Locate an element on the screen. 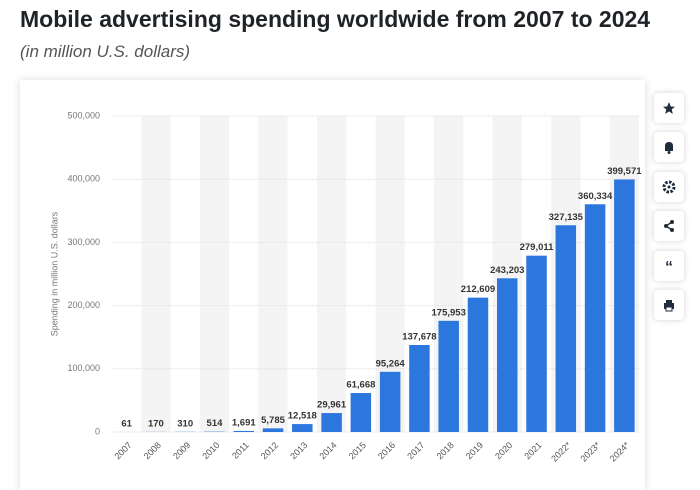 Image resolution: width=700 pixels, height=490 pixels. x-tick-label: 2022* is located at coordinates (561, 452).